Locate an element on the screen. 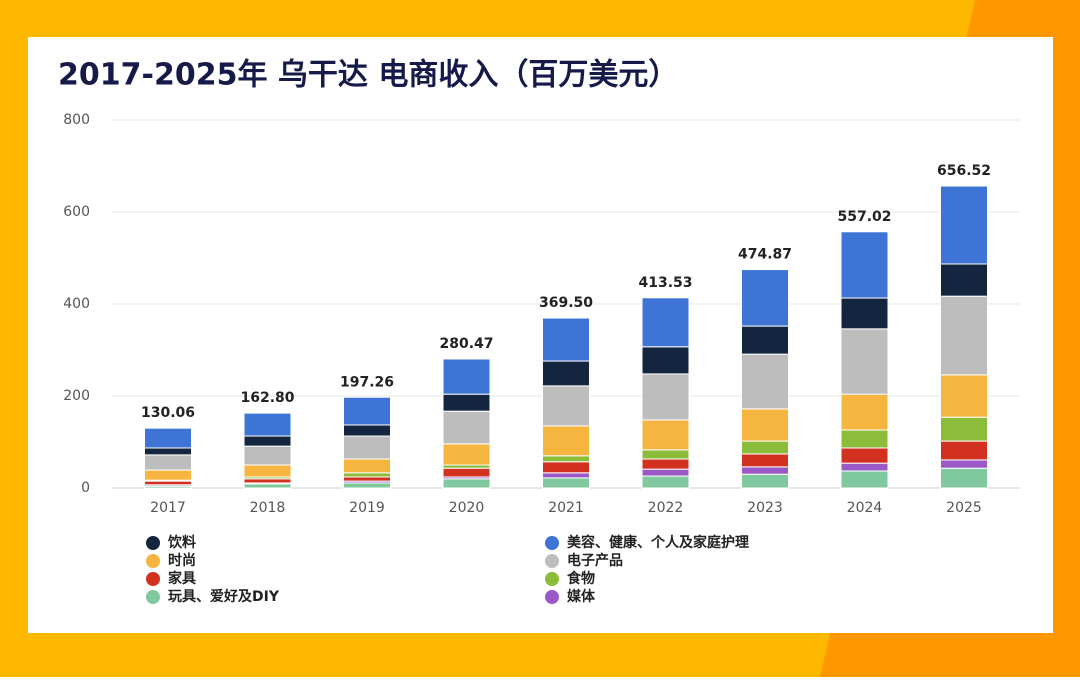  x-tick-label: 2018 is located at coordinates (268, 508).